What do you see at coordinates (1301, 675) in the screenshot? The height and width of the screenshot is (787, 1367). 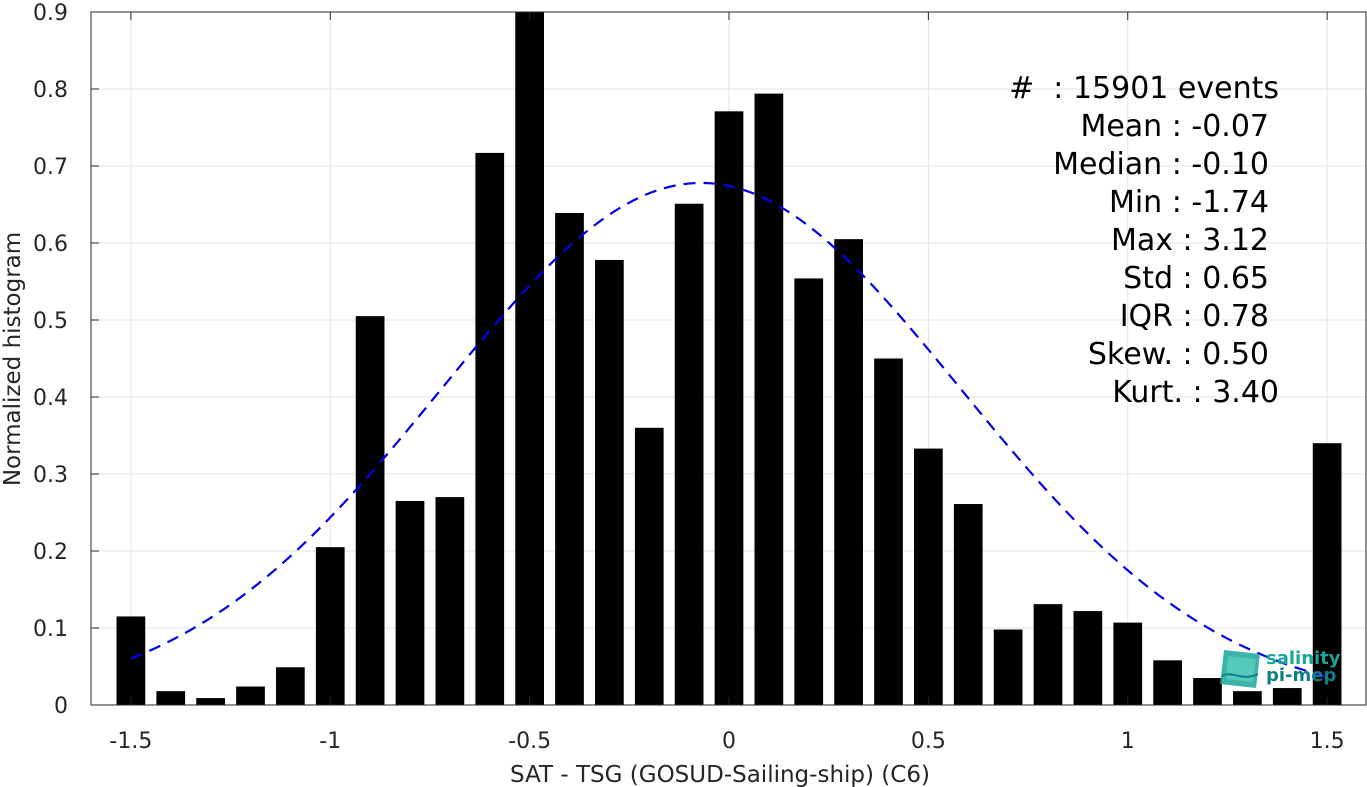 I see `logo-text-line2: pi-mep` at bounding box center [1301, 675].